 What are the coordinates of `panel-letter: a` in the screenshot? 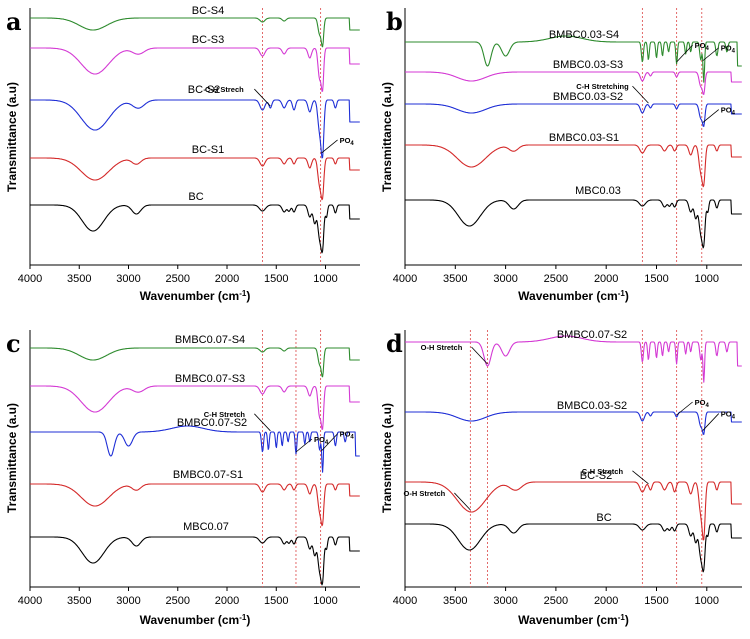 It's located at (14, 21).